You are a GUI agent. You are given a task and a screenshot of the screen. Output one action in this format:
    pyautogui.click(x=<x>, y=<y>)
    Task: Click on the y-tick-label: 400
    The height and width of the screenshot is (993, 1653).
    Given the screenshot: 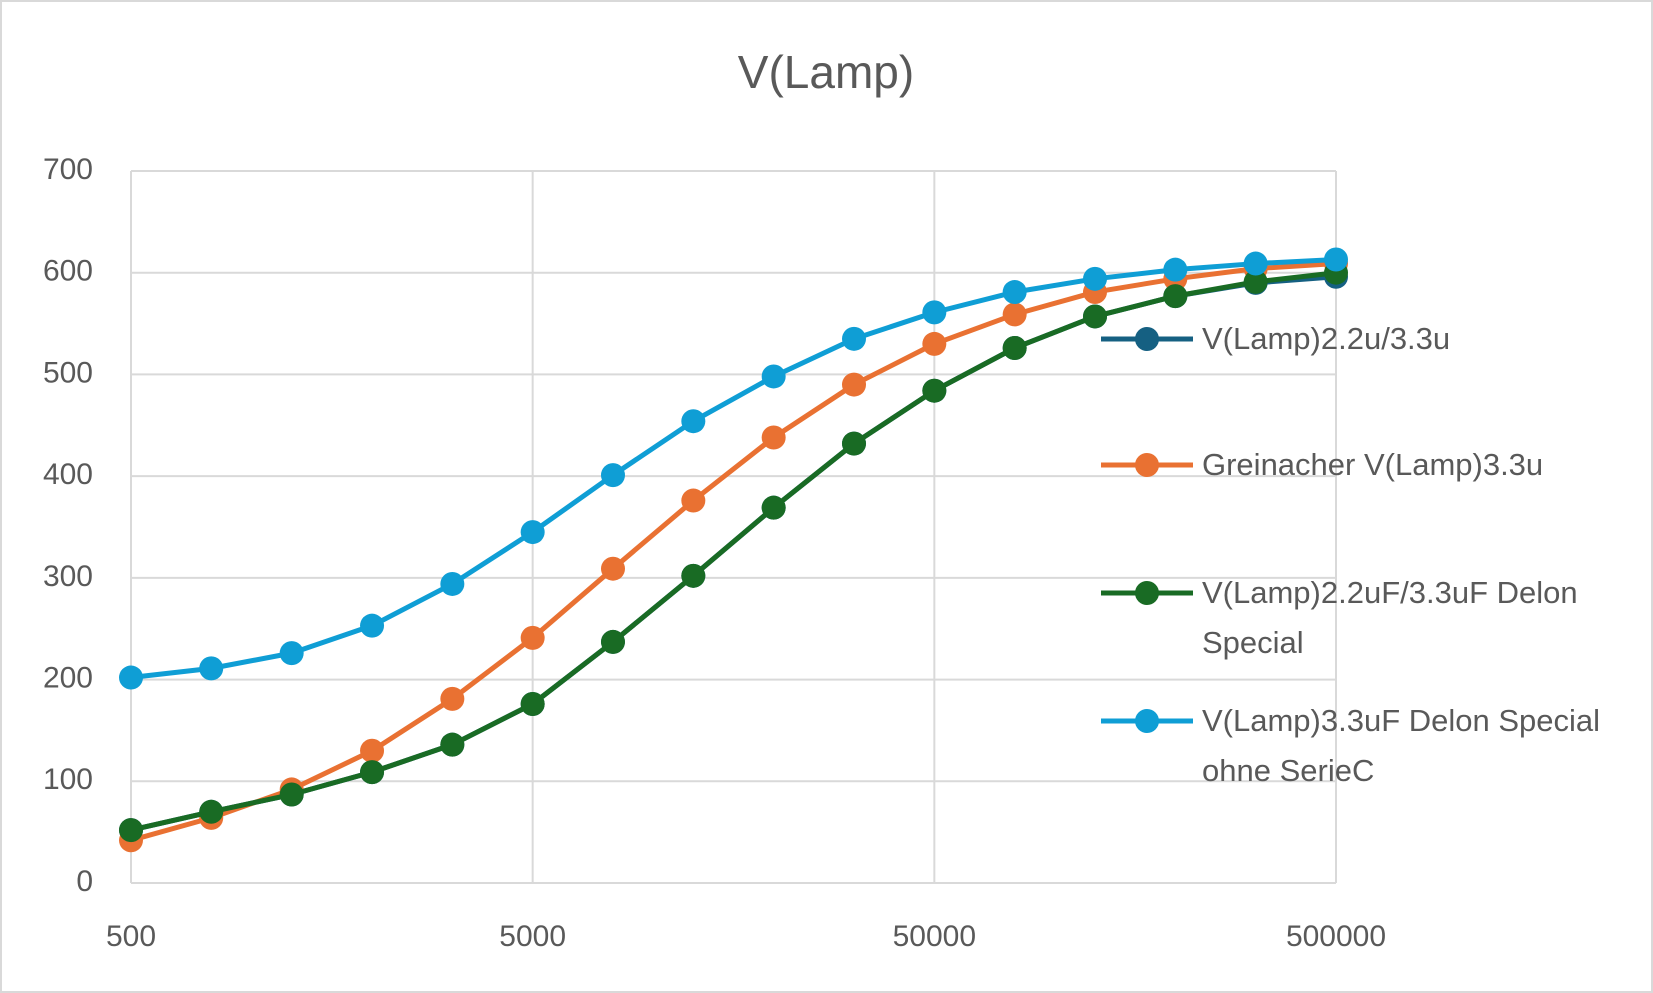 What is the action you would take?
    pyautogui.click(x=68, y=474)
    